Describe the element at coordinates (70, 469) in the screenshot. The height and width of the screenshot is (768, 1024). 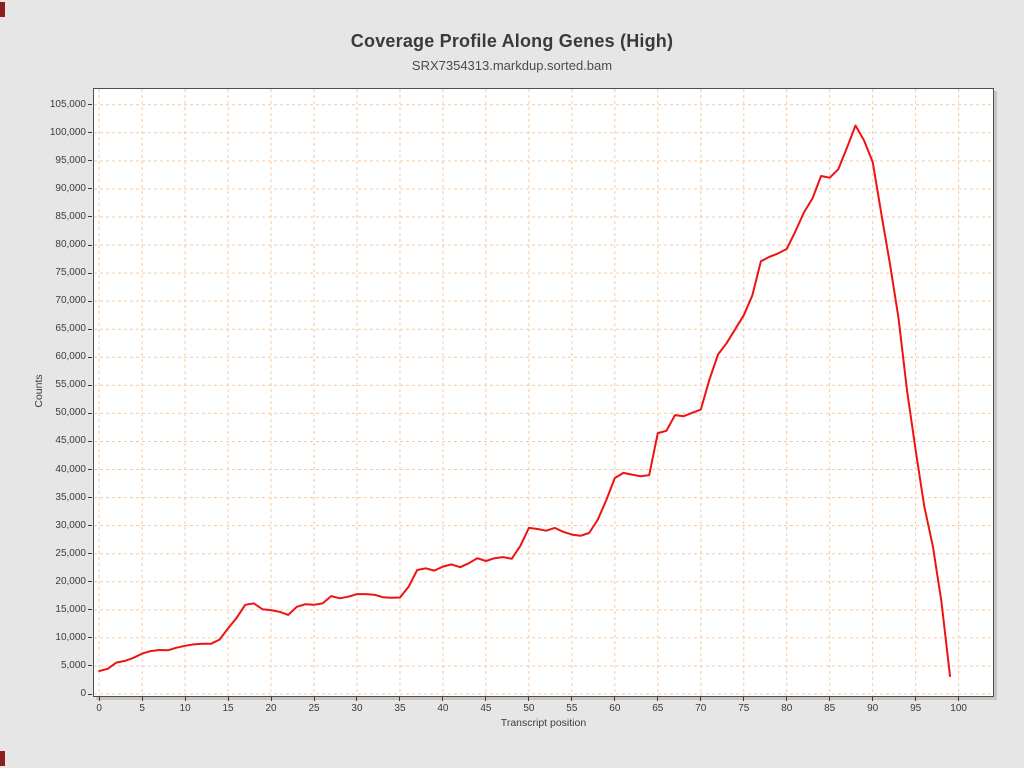
I see `y-tick-label: 40,000` at that location.